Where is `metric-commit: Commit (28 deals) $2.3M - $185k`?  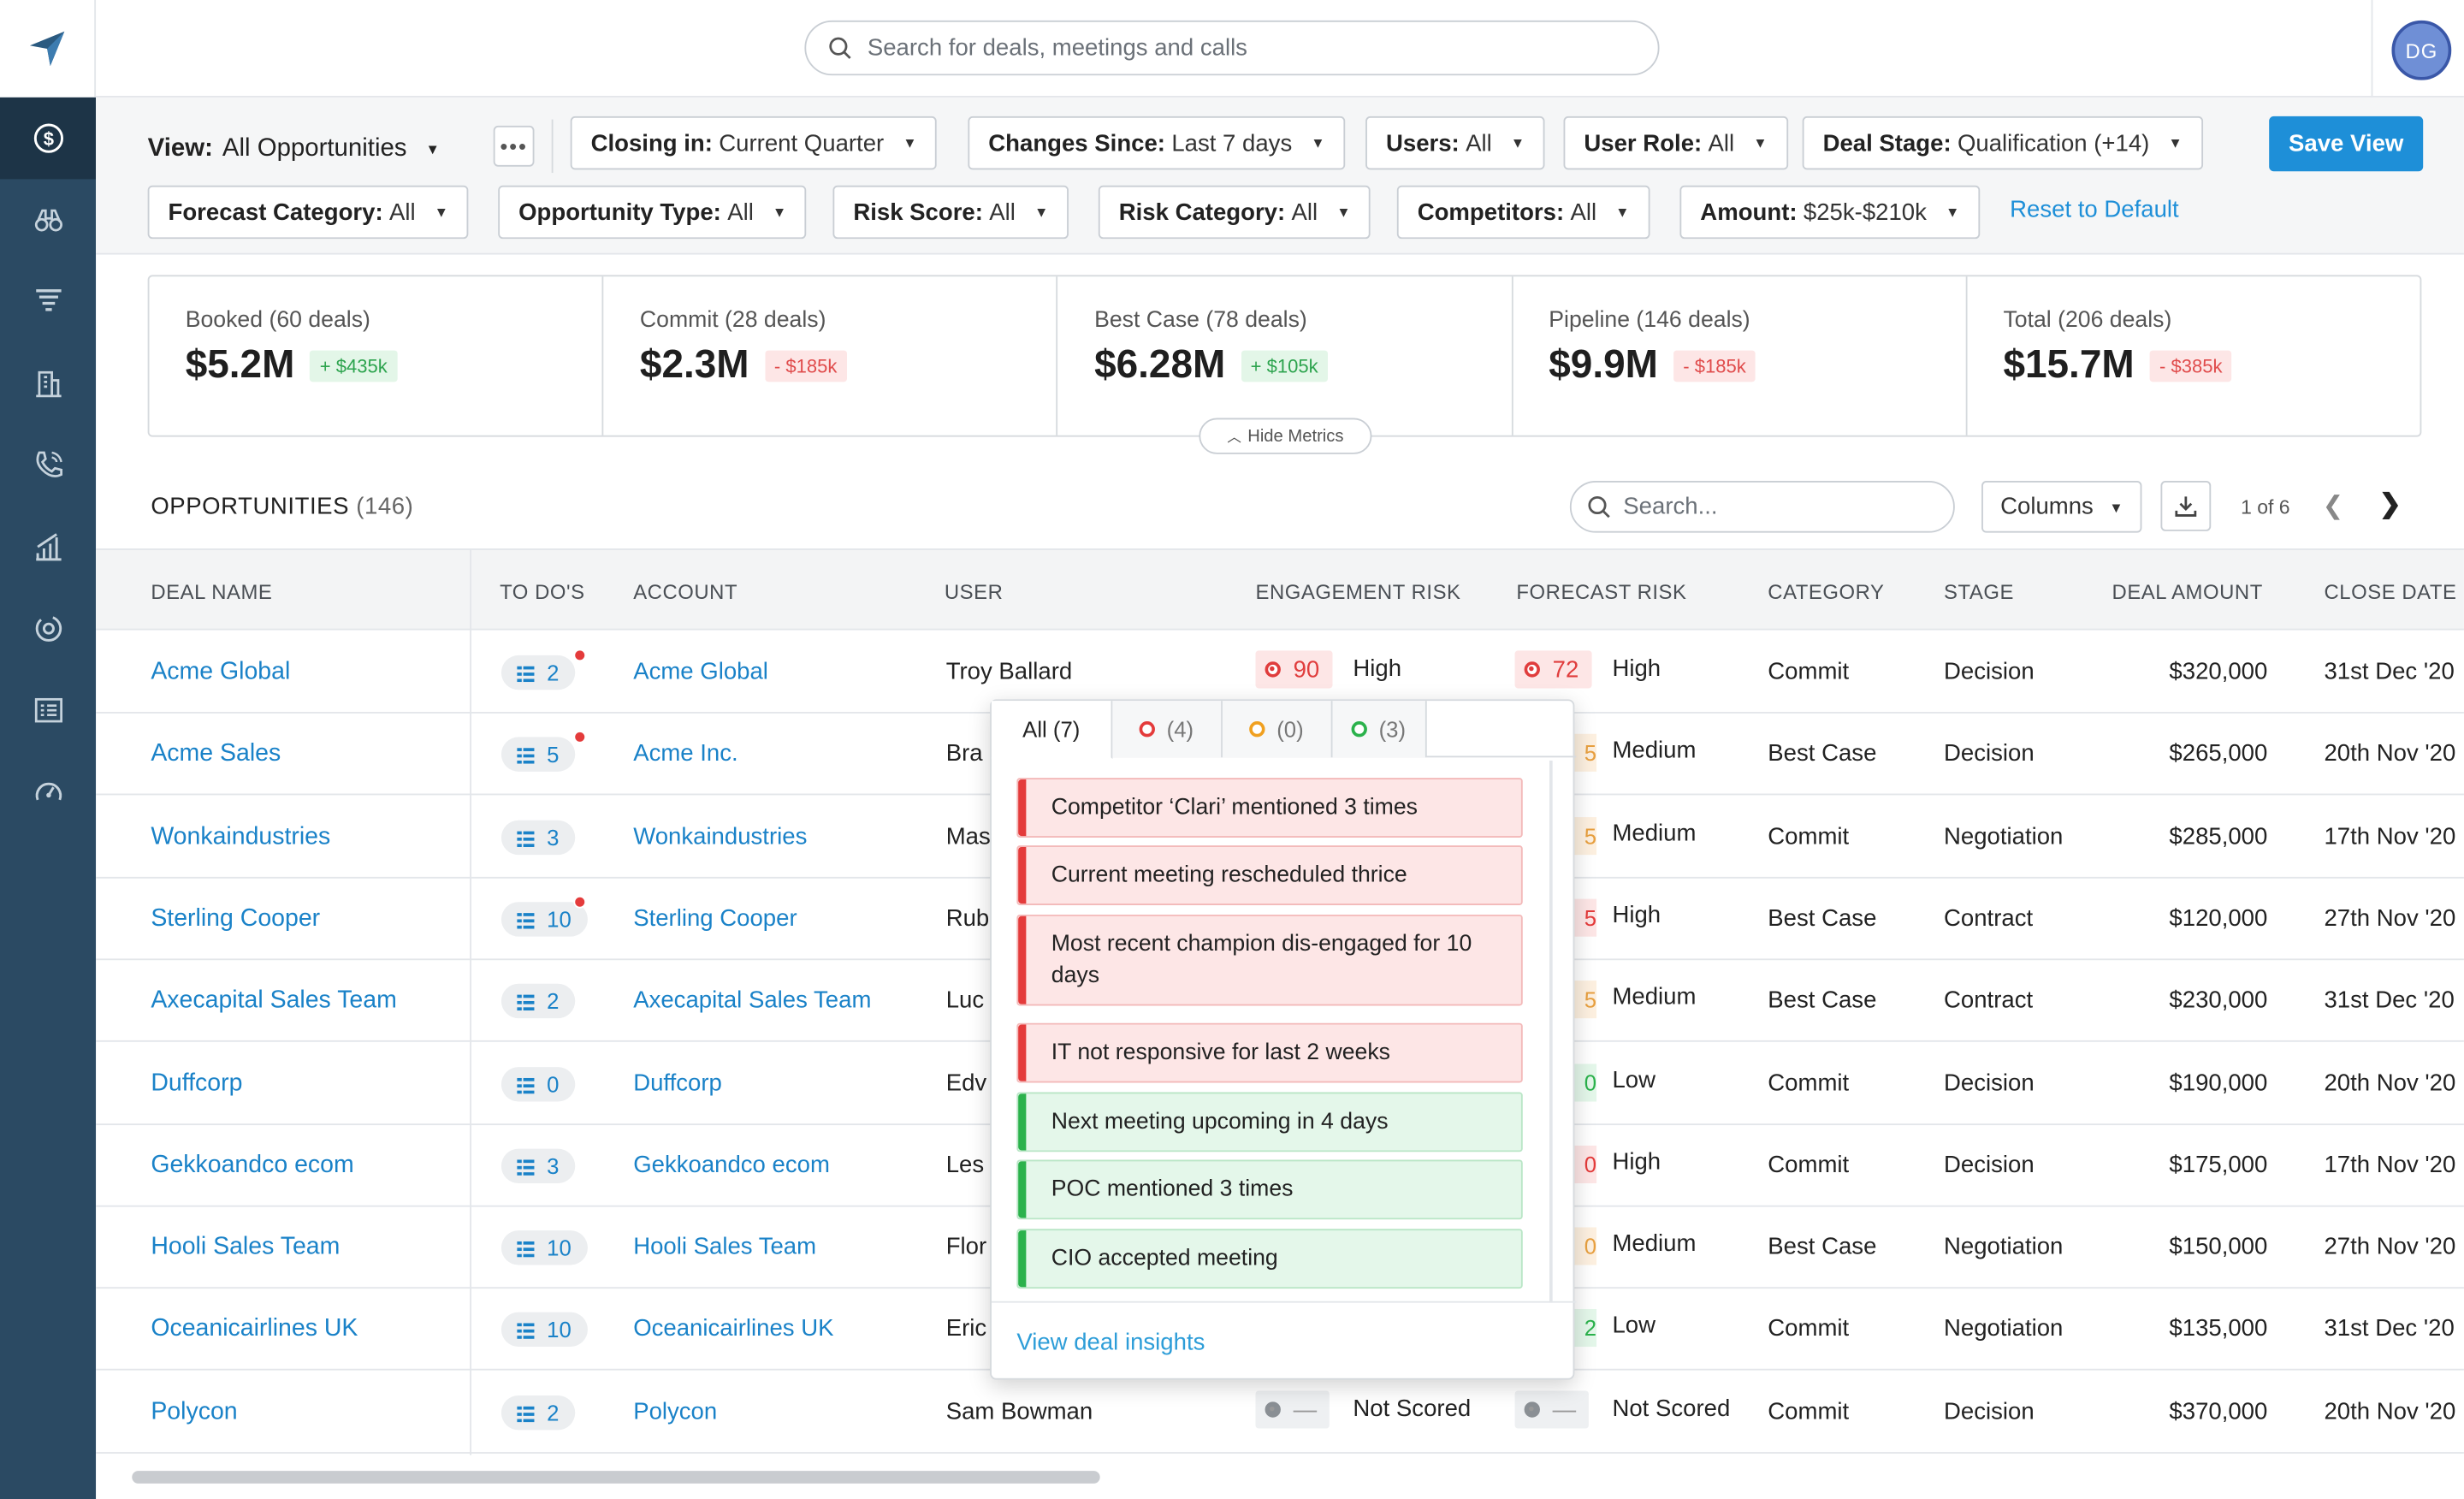 metric-commit: Commit (28 deals) $2.3M - $185k is located at coordinates (831, 355).